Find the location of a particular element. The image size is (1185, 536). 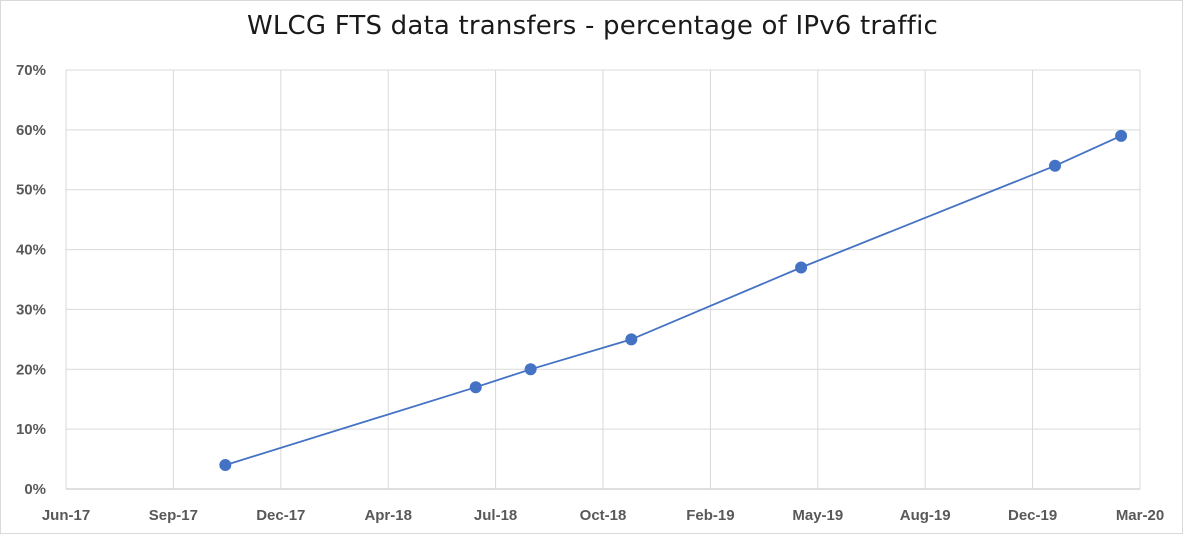

x-tick-label: Apr-18 is located at coordinates (388, 515).